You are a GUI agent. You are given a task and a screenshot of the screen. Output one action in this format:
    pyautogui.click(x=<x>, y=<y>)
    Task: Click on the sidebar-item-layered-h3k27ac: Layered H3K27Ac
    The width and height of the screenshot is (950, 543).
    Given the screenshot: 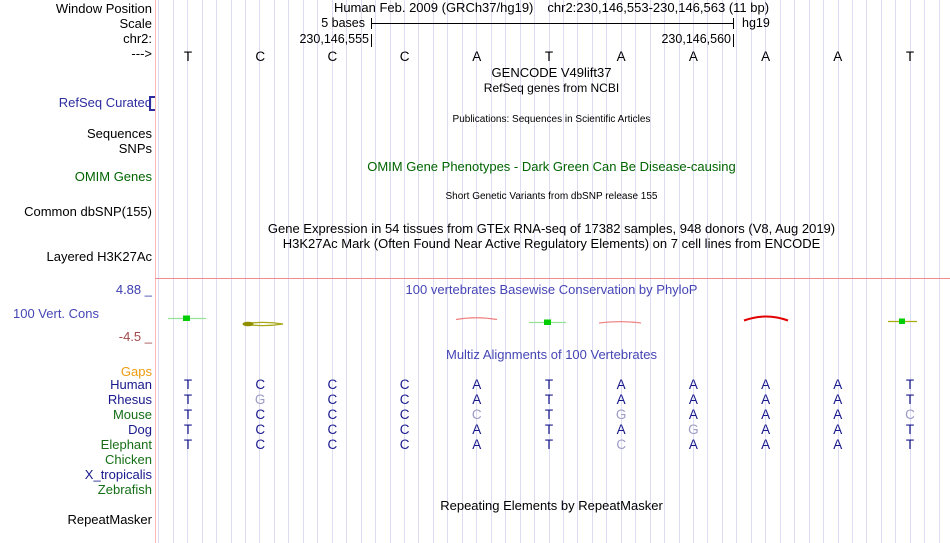 What is the action you would take?
    pyautogui.click(x=99, y=256)
    